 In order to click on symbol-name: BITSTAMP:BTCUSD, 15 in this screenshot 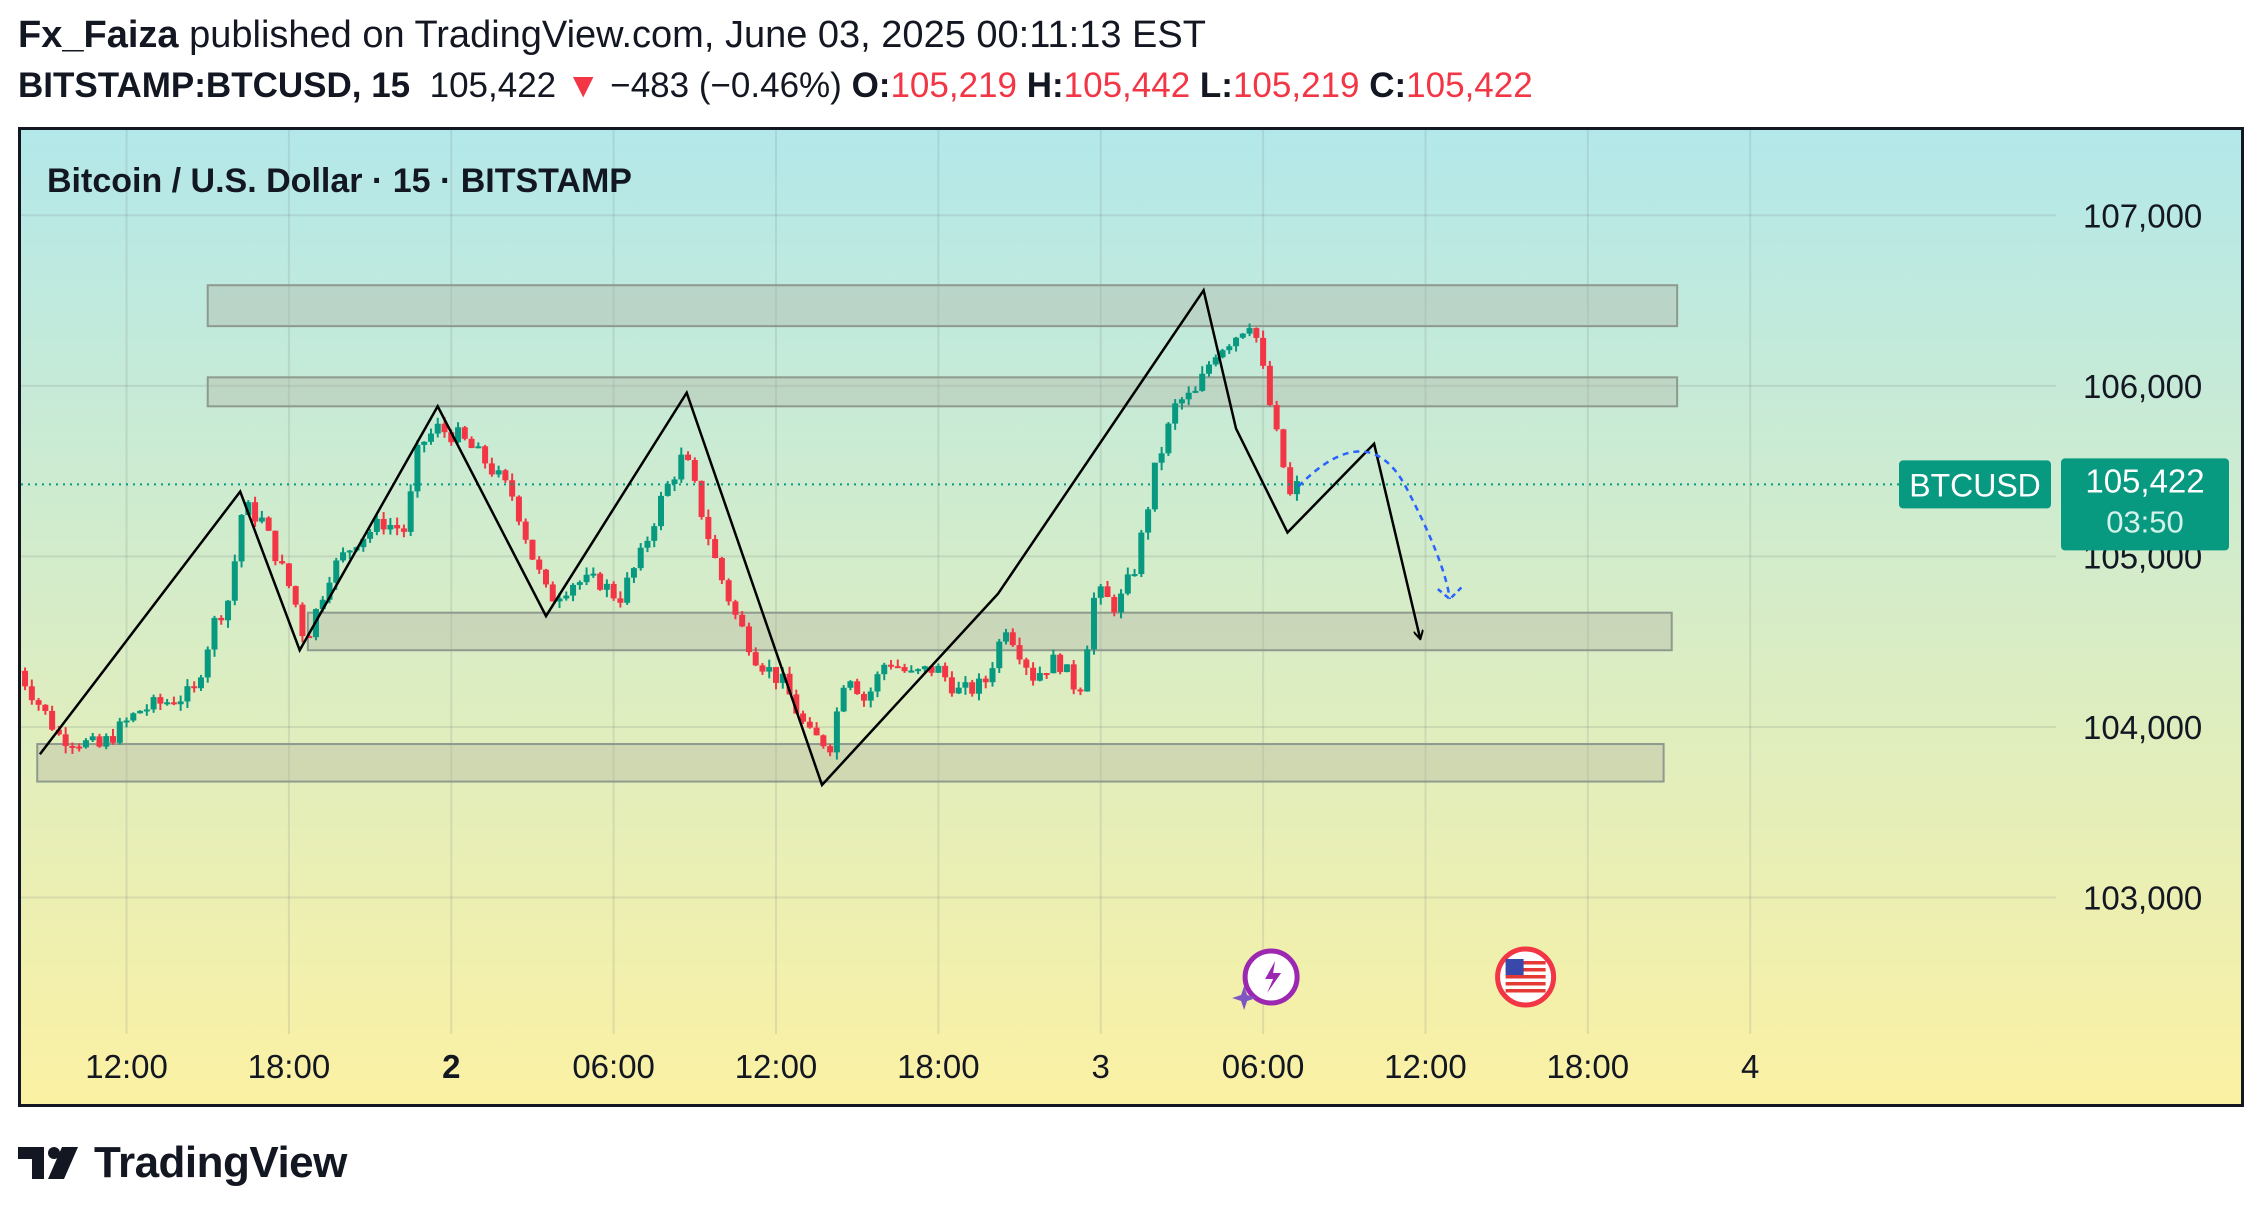, I will do `click(214, 85)`.